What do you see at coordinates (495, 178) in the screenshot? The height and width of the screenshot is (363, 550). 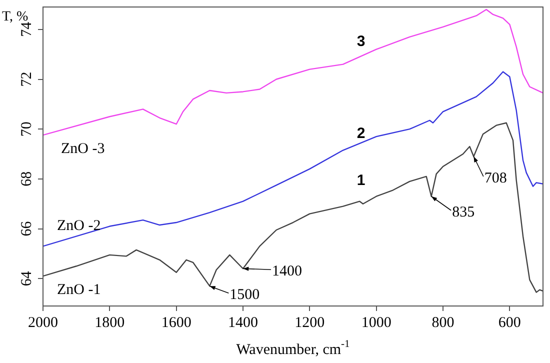 I see `annotation: 708` at bounding box center [495, 178].